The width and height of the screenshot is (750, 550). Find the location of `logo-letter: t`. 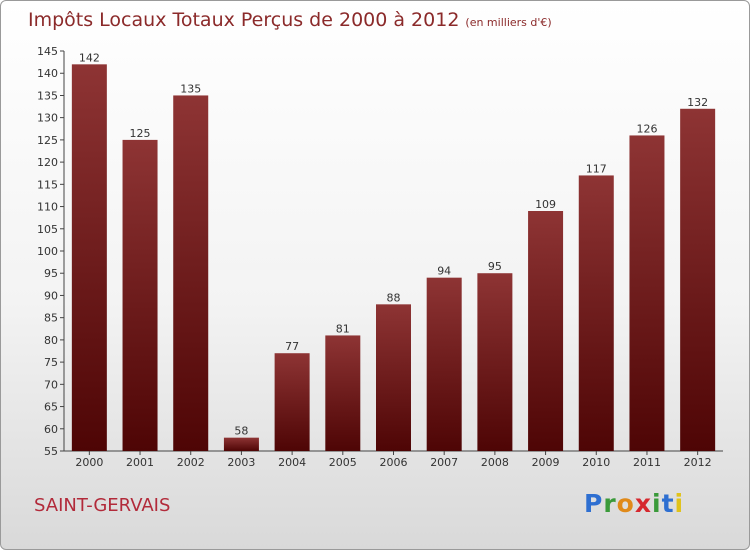

logo-letter: t is located at coordinates (668, 503).